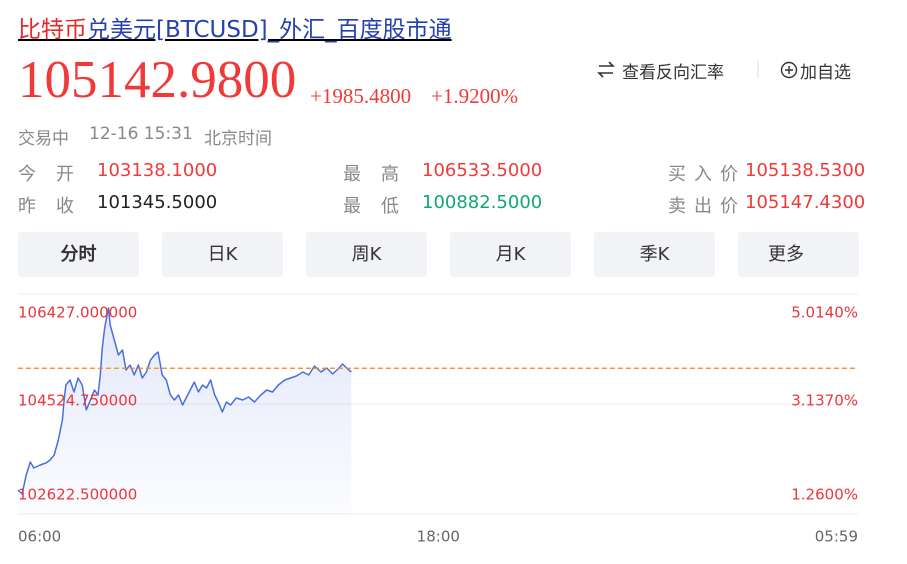  What do you see at coordinates (703, 174) in the screenshot?
I see `stat-label: 买入价` at bounding box center [703, 174].